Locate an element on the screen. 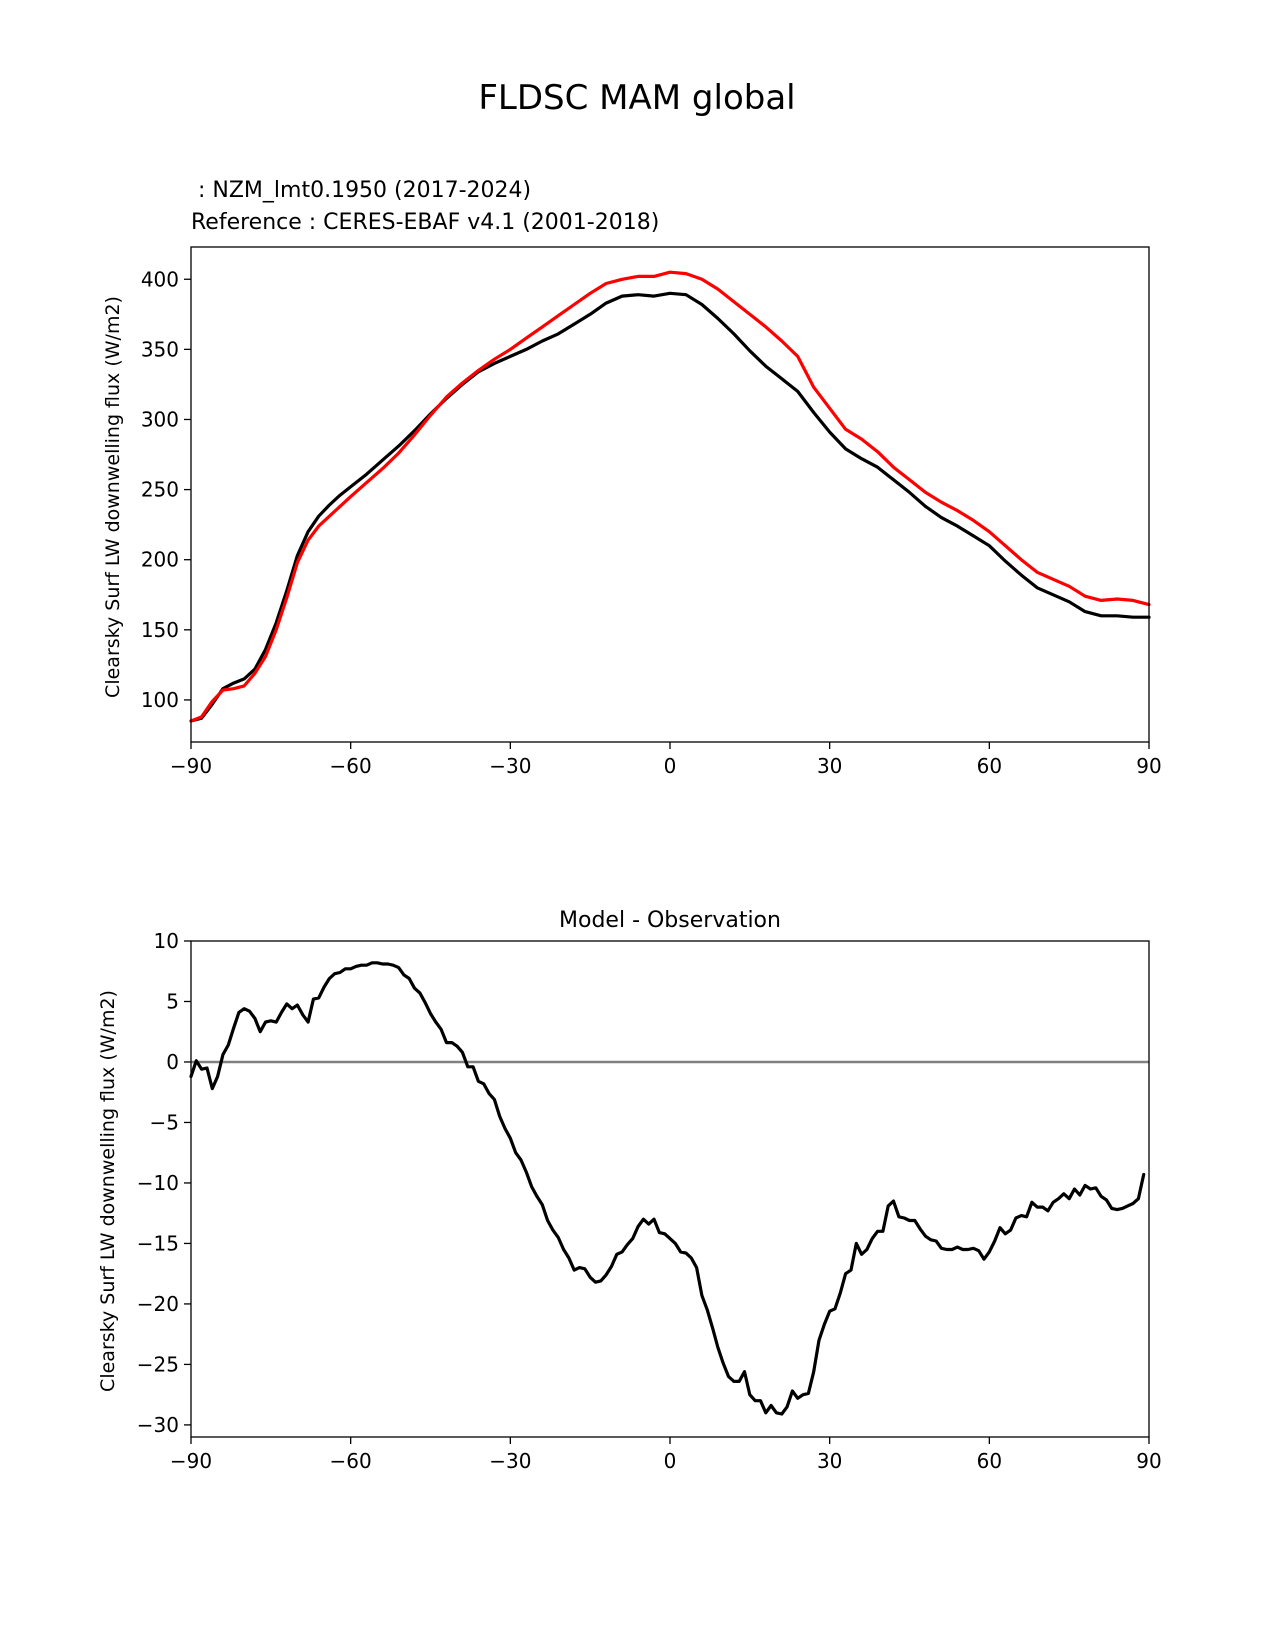 This screenshot has width=1275, height=1650. difference-x-tick-label: 60 is located at coordinates (989, 1461).